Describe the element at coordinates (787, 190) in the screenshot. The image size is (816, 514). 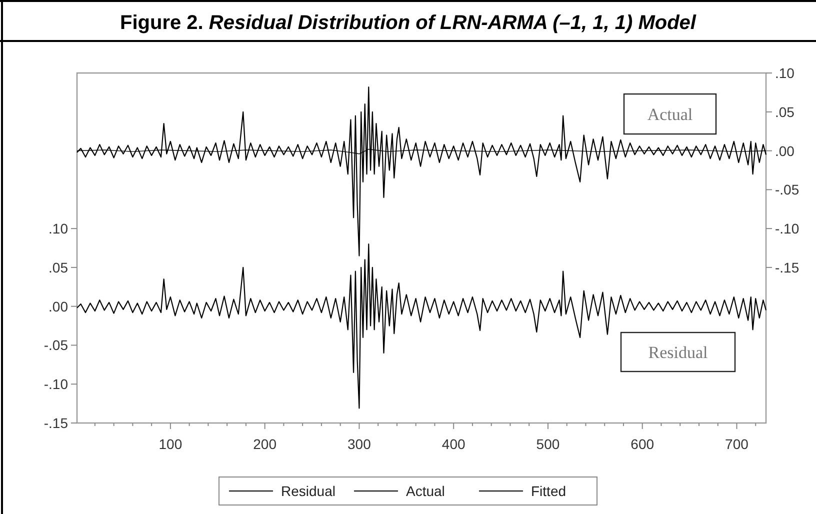
I see `y2-tick-label: -.05` at that location.